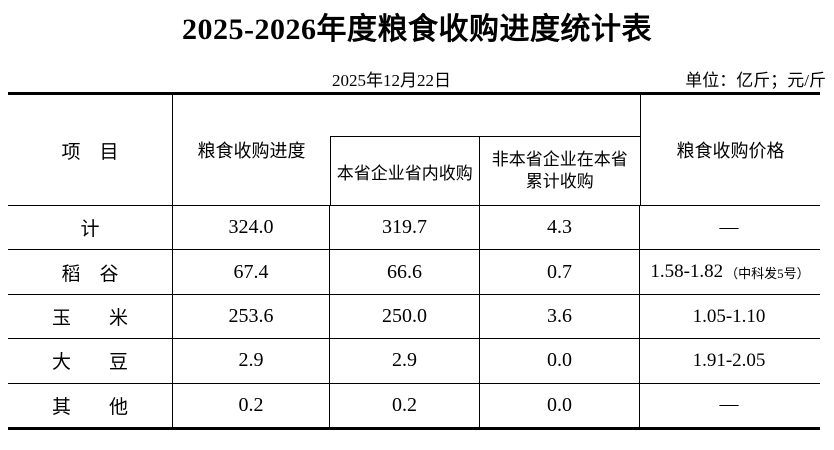  I want to click on page-title: 2025-2026年度粮食收购进度统计表, so click(417, 29).